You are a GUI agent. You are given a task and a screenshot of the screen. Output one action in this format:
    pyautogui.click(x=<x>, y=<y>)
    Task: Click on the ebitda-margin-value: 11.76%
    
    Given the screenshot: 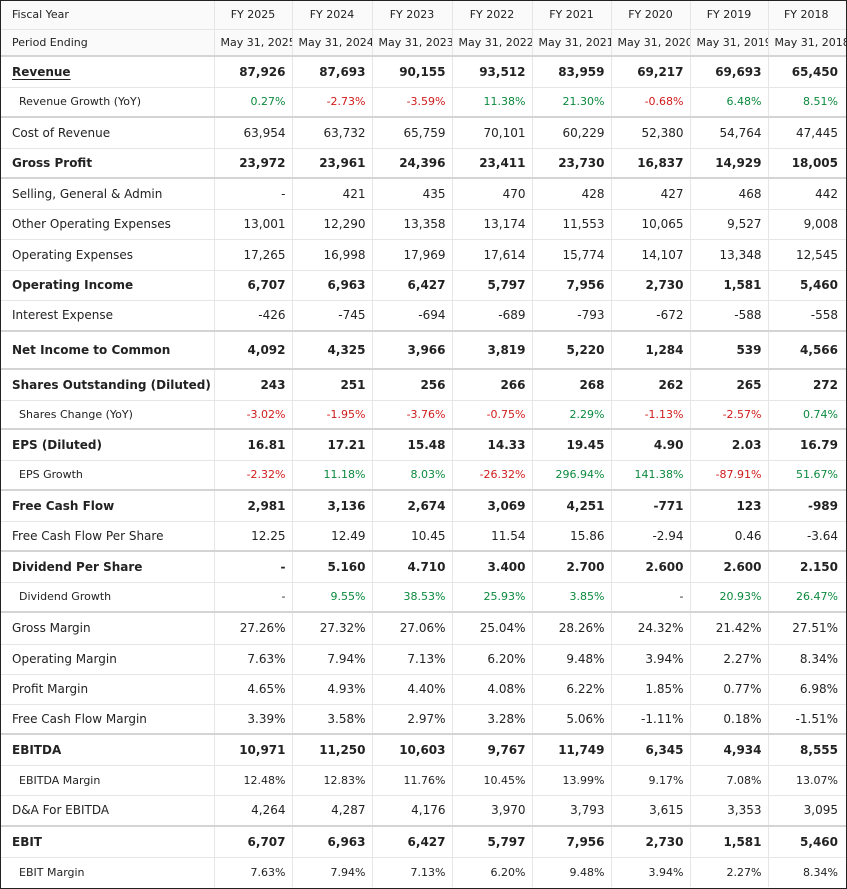 What is the action you would take?
    pyautogui.click(x=412, y=780)
    